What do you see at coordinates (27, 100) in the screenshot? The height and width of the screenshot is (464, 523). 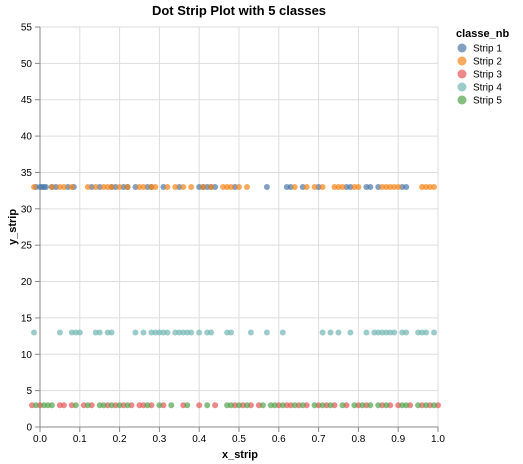 I see `y-tick-label: 45` at bounding box center [27, 100].